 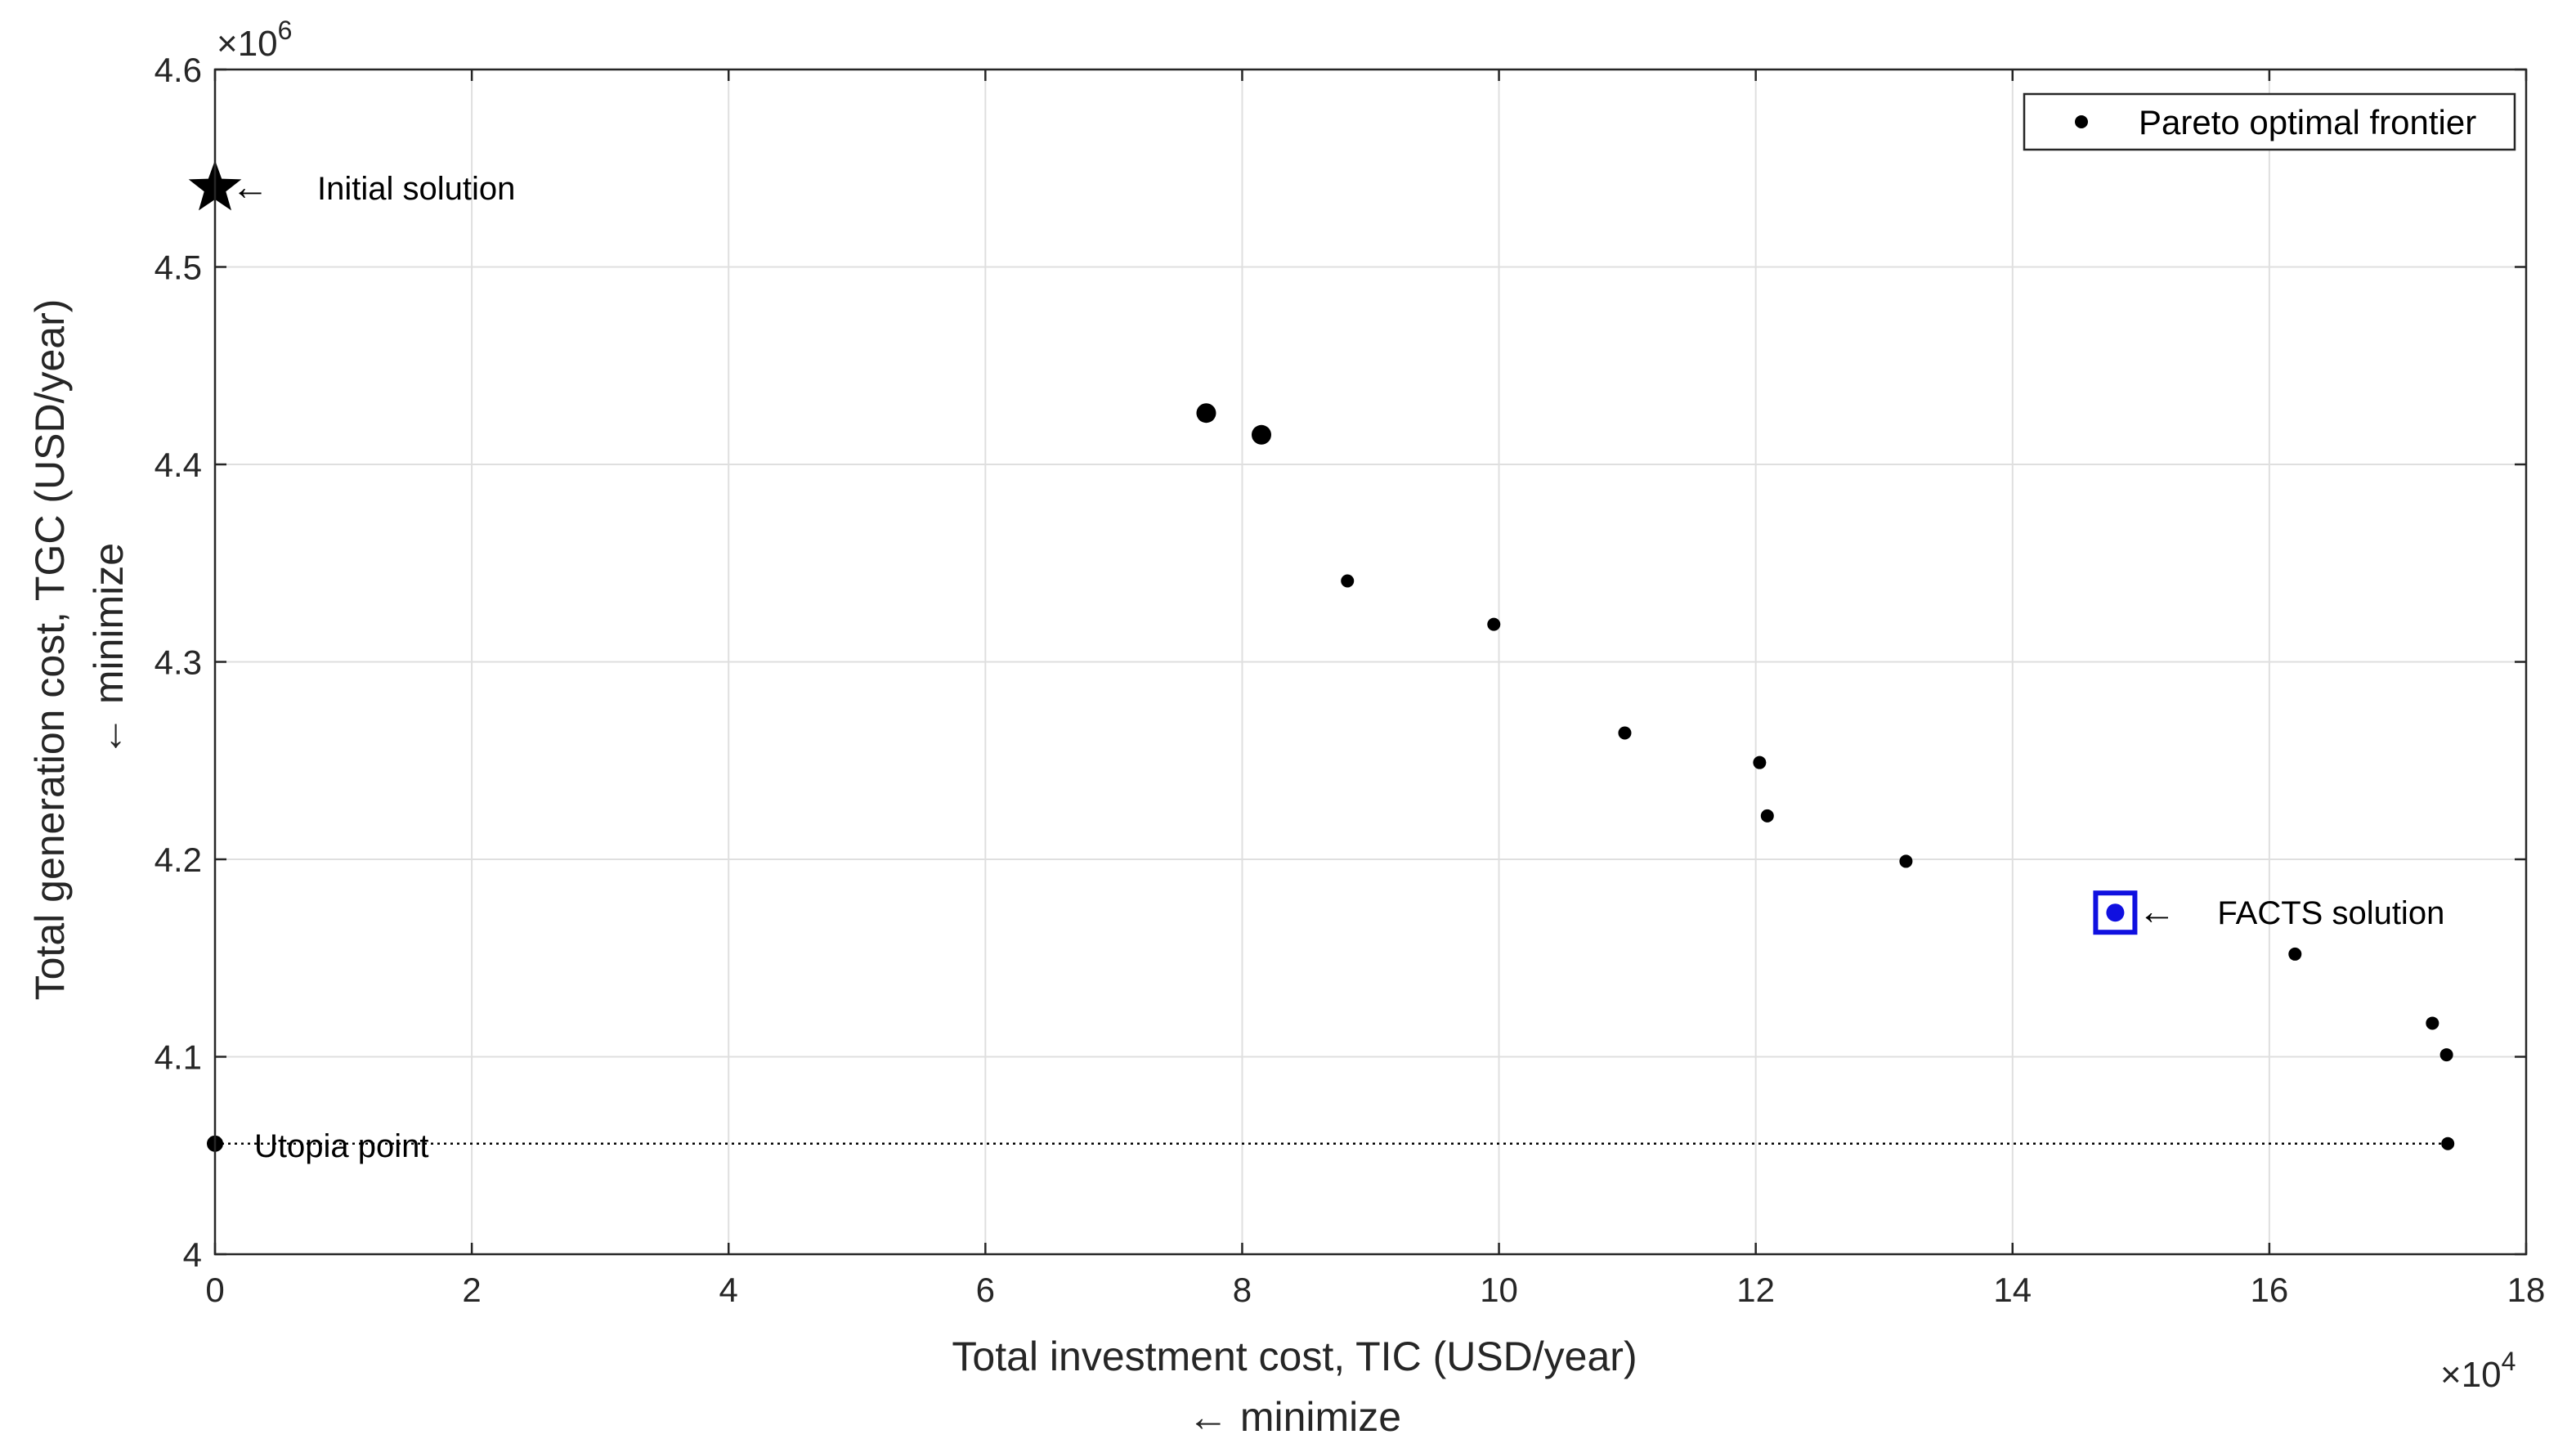 What do you see at coordinates (2081, 121) in the screenshot?
I see `legend-marker` at bounding box center [2081, 121].